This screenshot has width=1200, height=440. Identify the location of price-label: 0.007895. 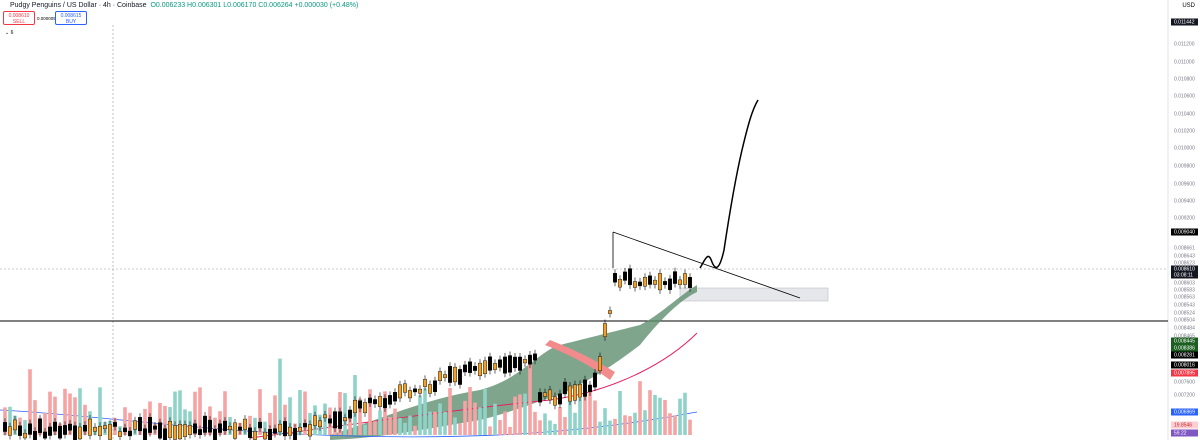
(1184, 373).